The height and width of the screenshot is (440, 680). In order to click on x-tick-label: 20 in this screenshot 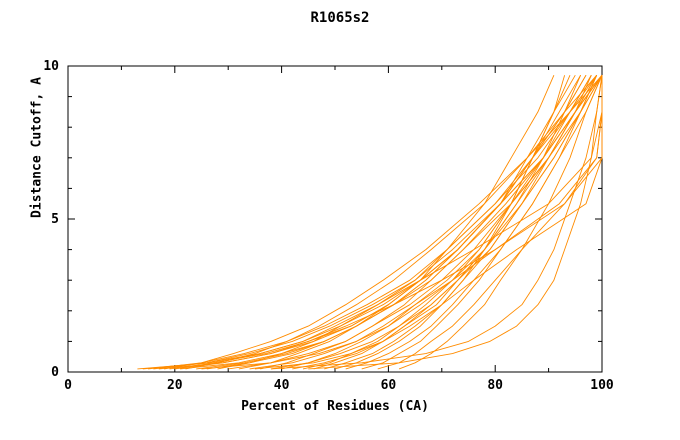, I will do `click(175, 385)`.